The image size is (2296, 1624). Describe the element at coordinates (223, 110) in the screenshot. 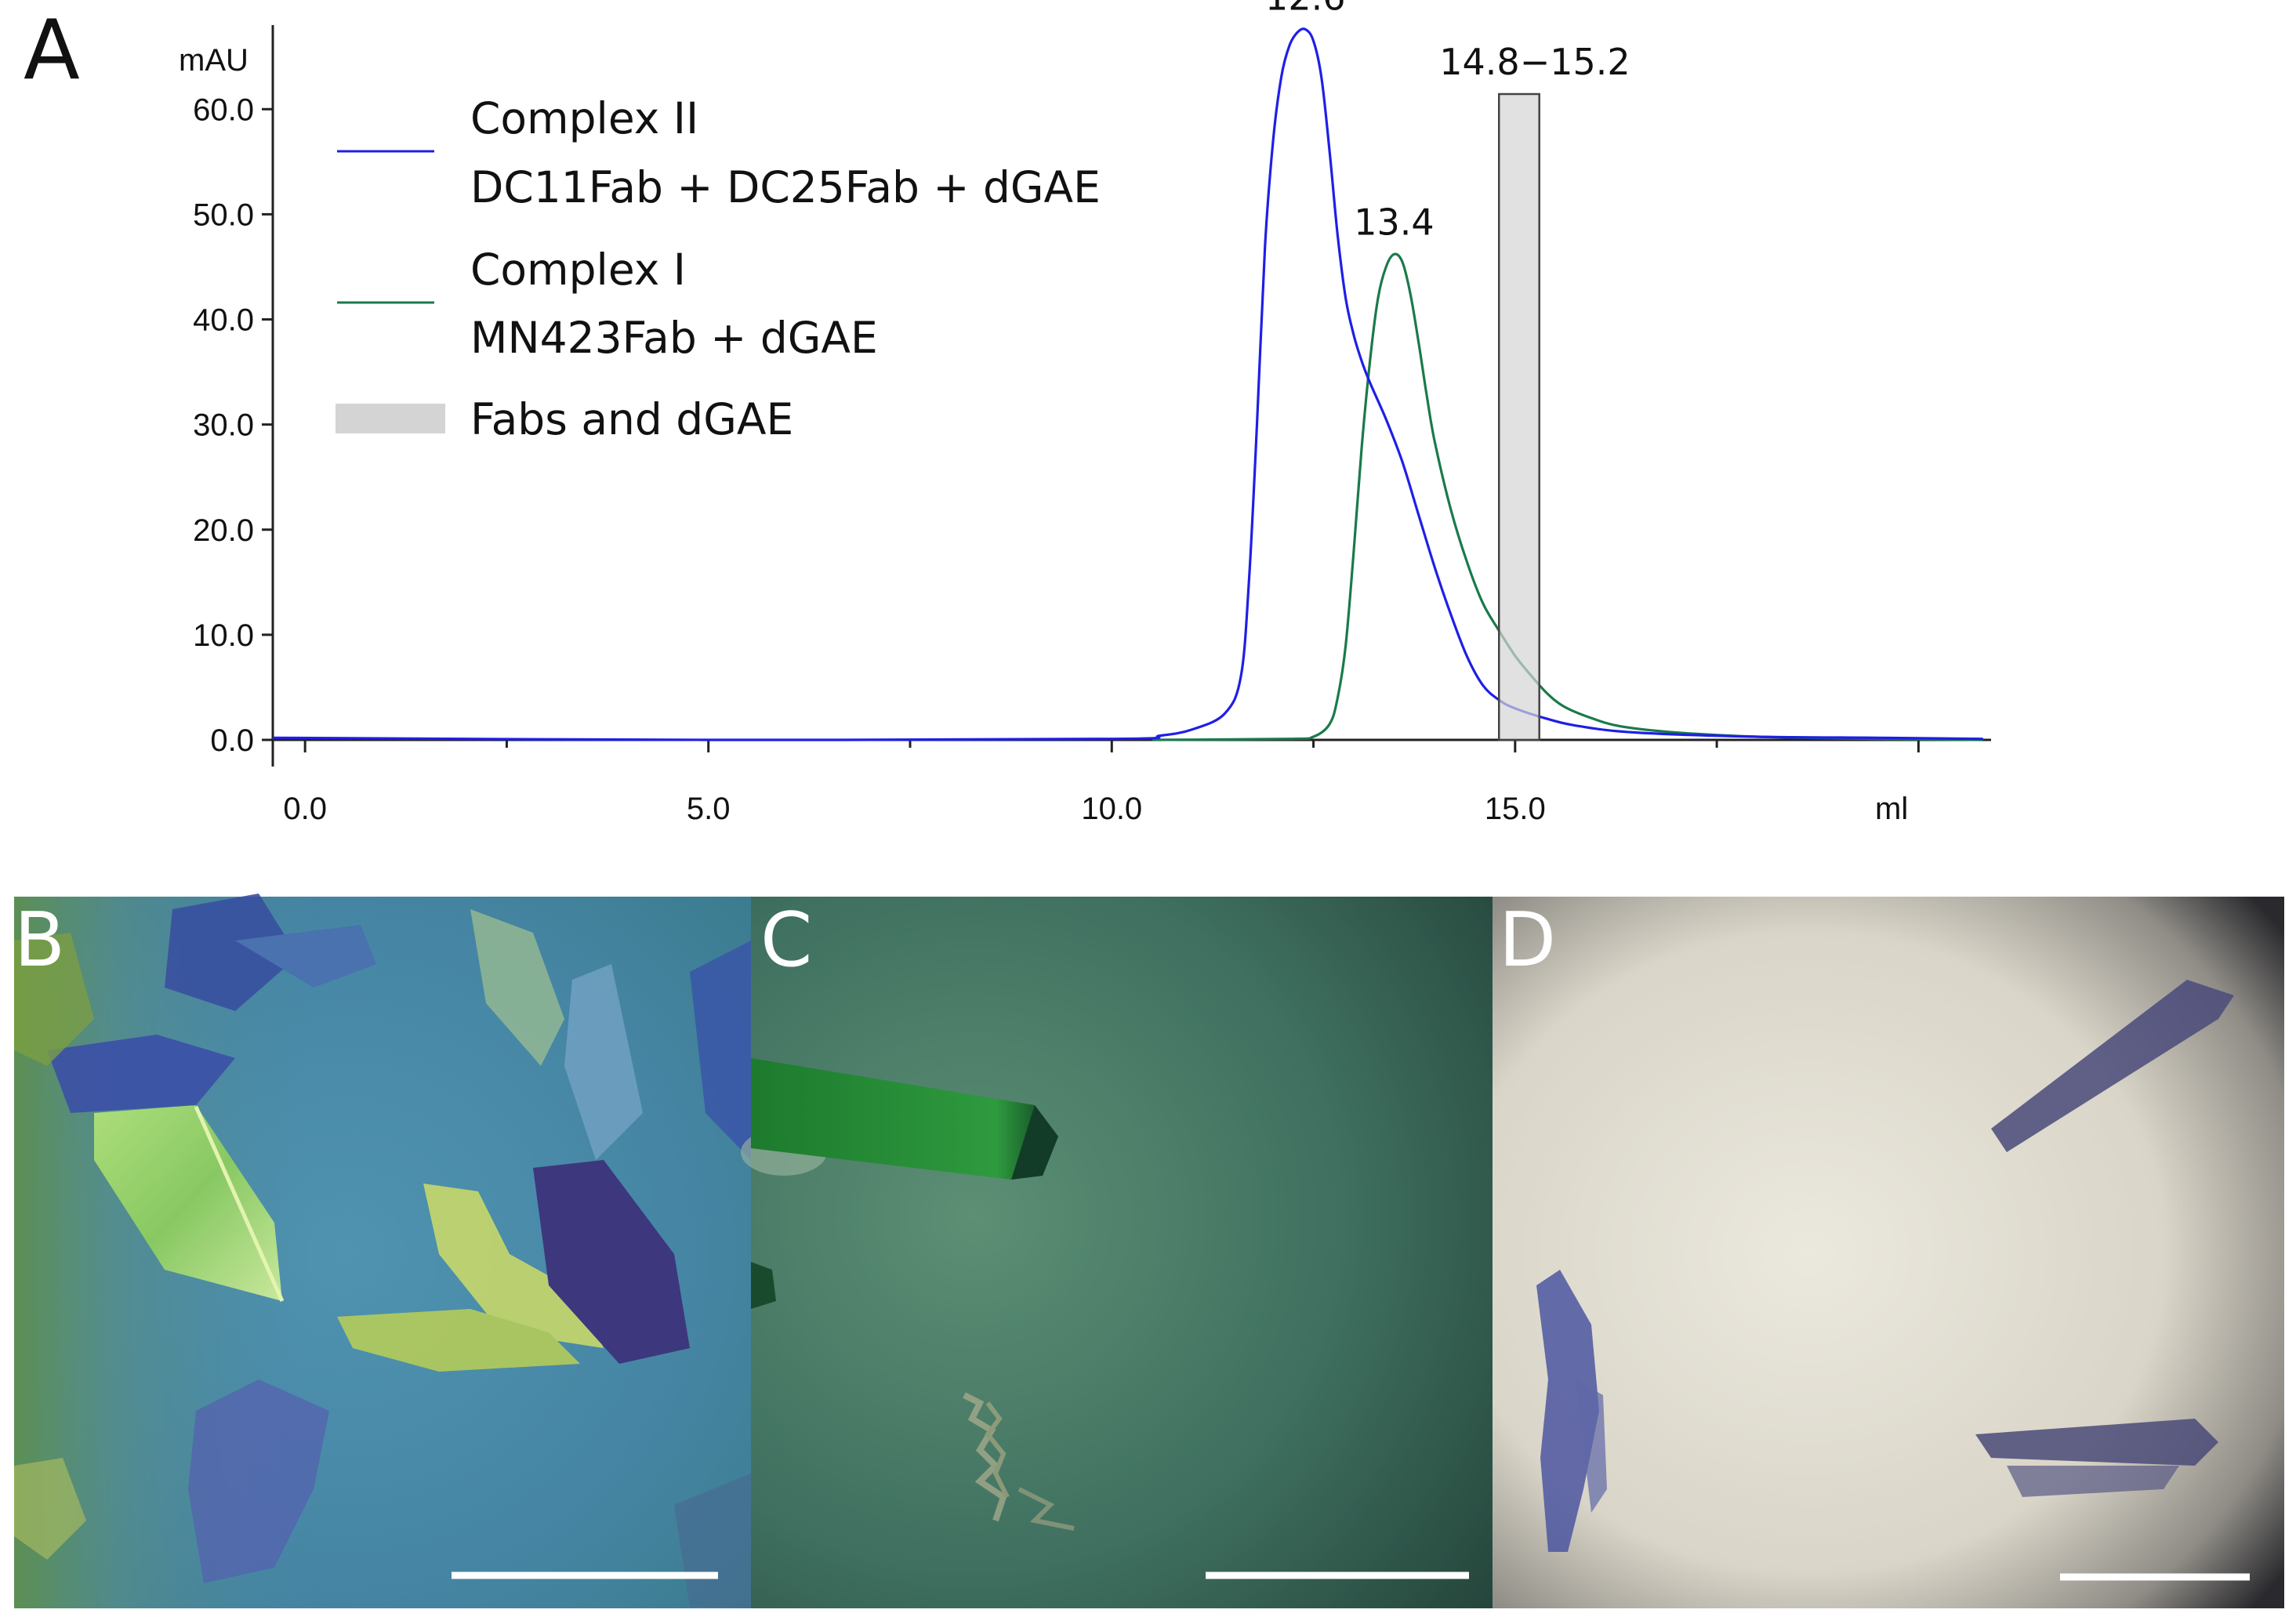

I see `y-tick-label: 60.0` at that location.